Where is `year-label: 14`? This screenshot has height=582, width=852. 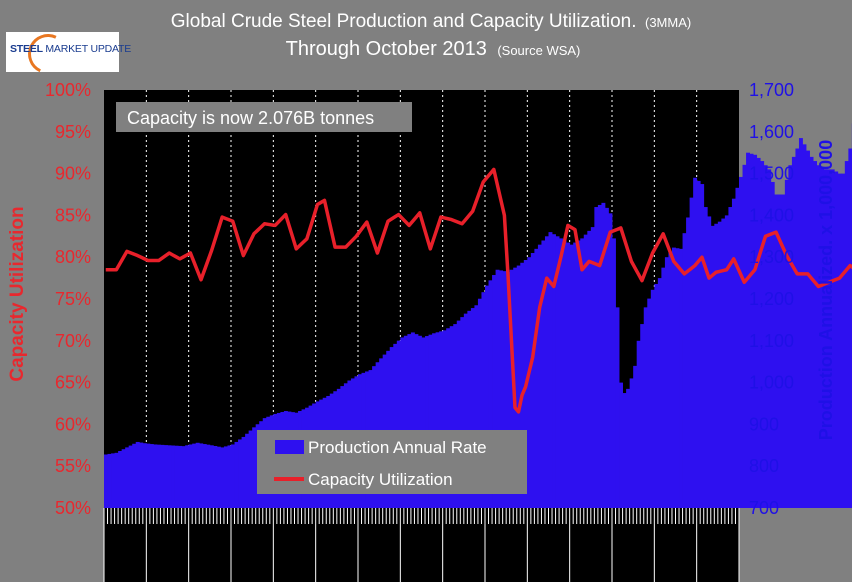 year-label: 14 is located at coordinates (718, 556).